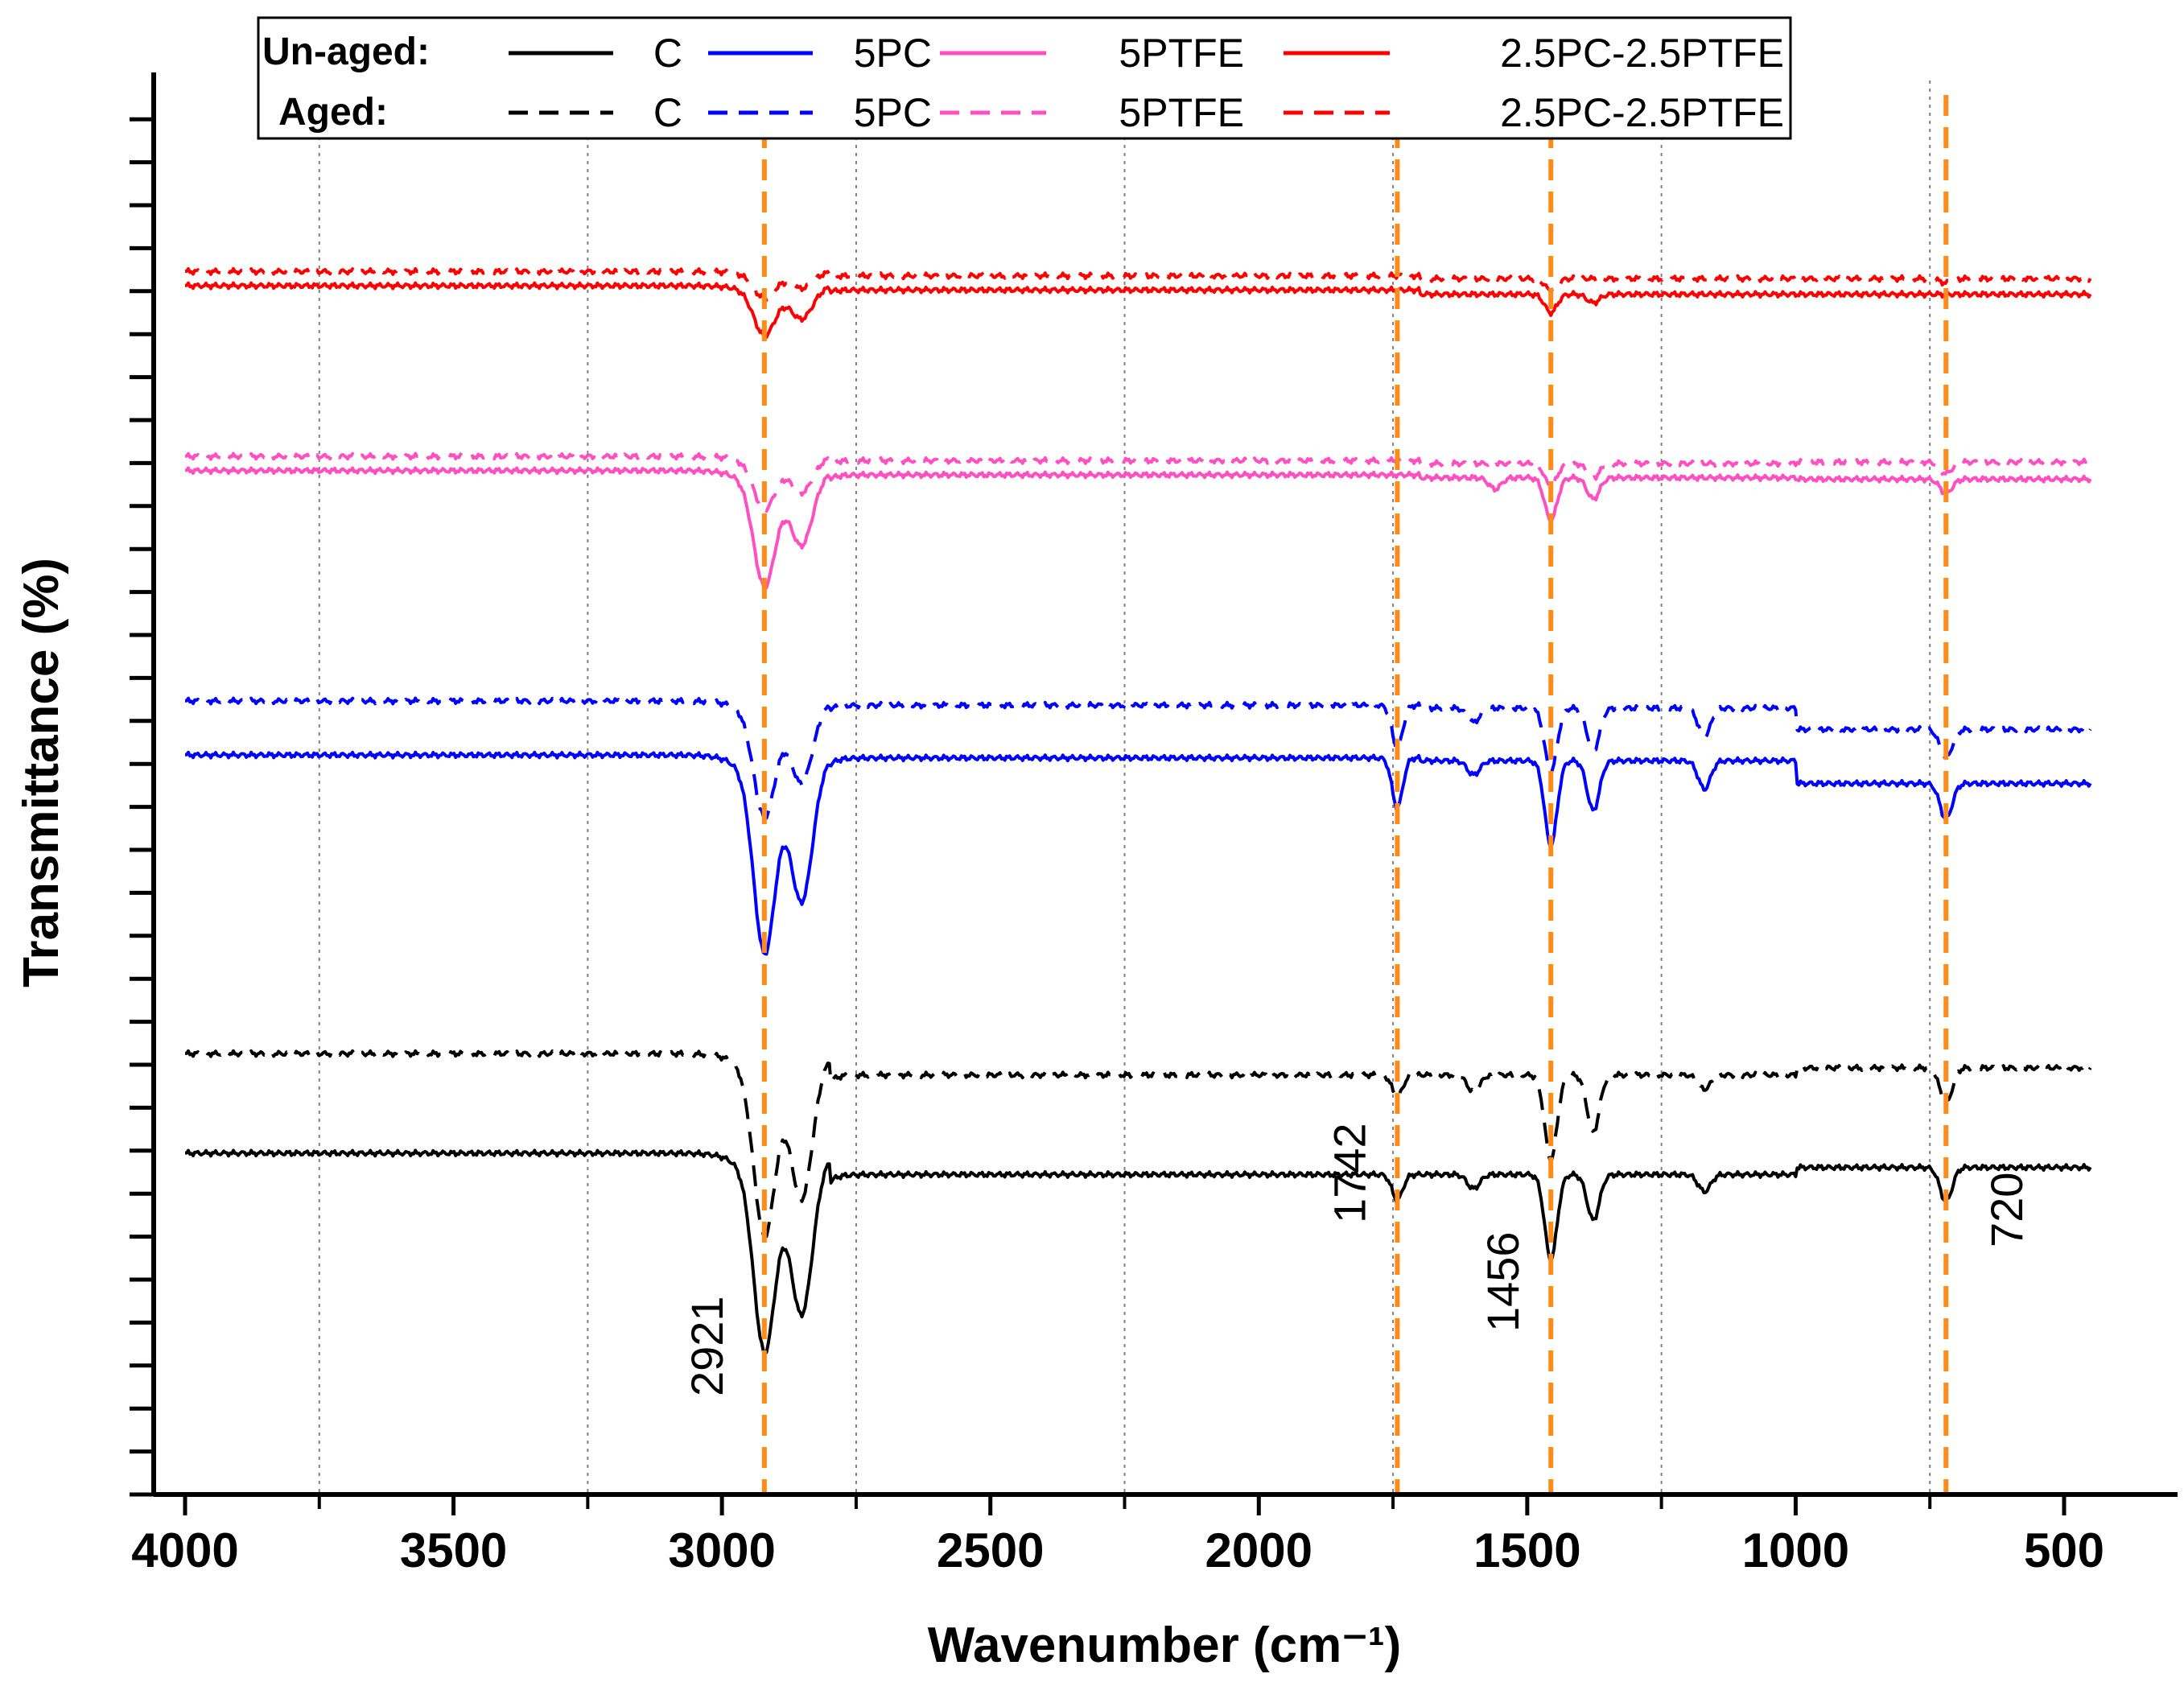  I want to click on legend-label-2-5pc-2-5ptfe-un-aged: 2.5PC-2.5PTFE, so click(1642, 53).